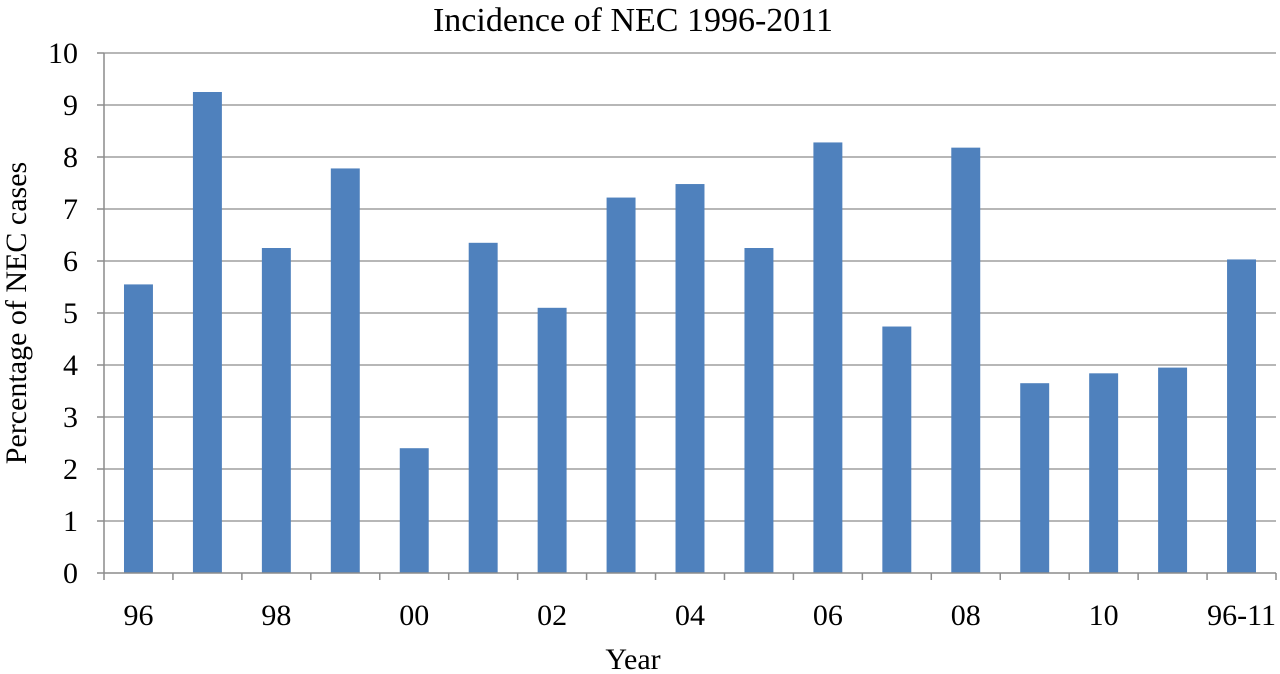 The image size is (1280, 674). What do you see at coordinates (414, 615) in the screenshot?
I see `x-tick-label: 00` at bounding box center [414, 615].